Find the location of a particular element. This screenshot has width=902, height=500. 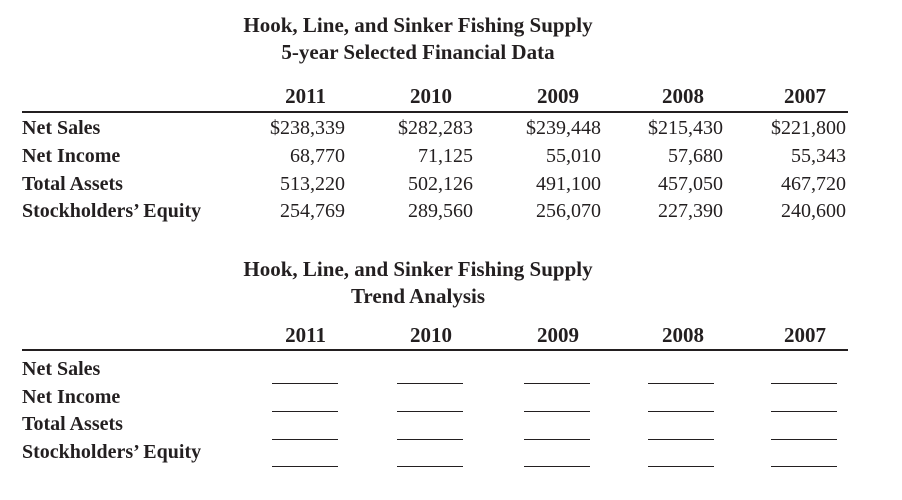

table2-year-2011: 2011 is located at coordinates (305, 335).